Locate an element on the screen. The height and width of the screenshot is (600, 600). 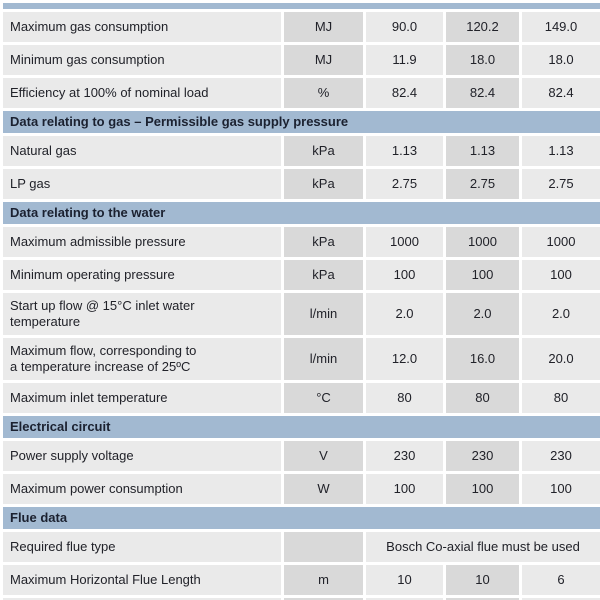
spec-label: LP gas is located at coordinates (142, 184).